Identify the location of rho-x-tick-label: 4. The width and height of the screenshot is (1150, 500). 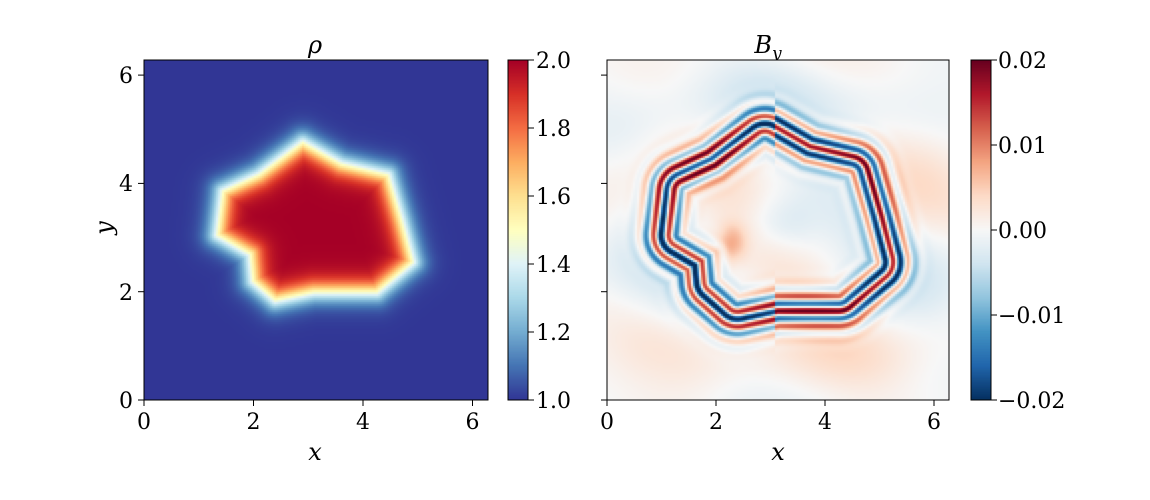
(363, 422).